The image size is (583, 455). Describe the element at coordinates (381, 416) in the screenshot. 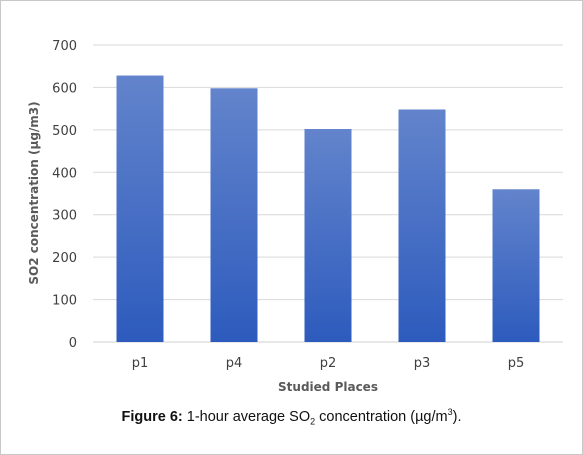

I see `caption-text-mid: concentration (µg/m` at that location.